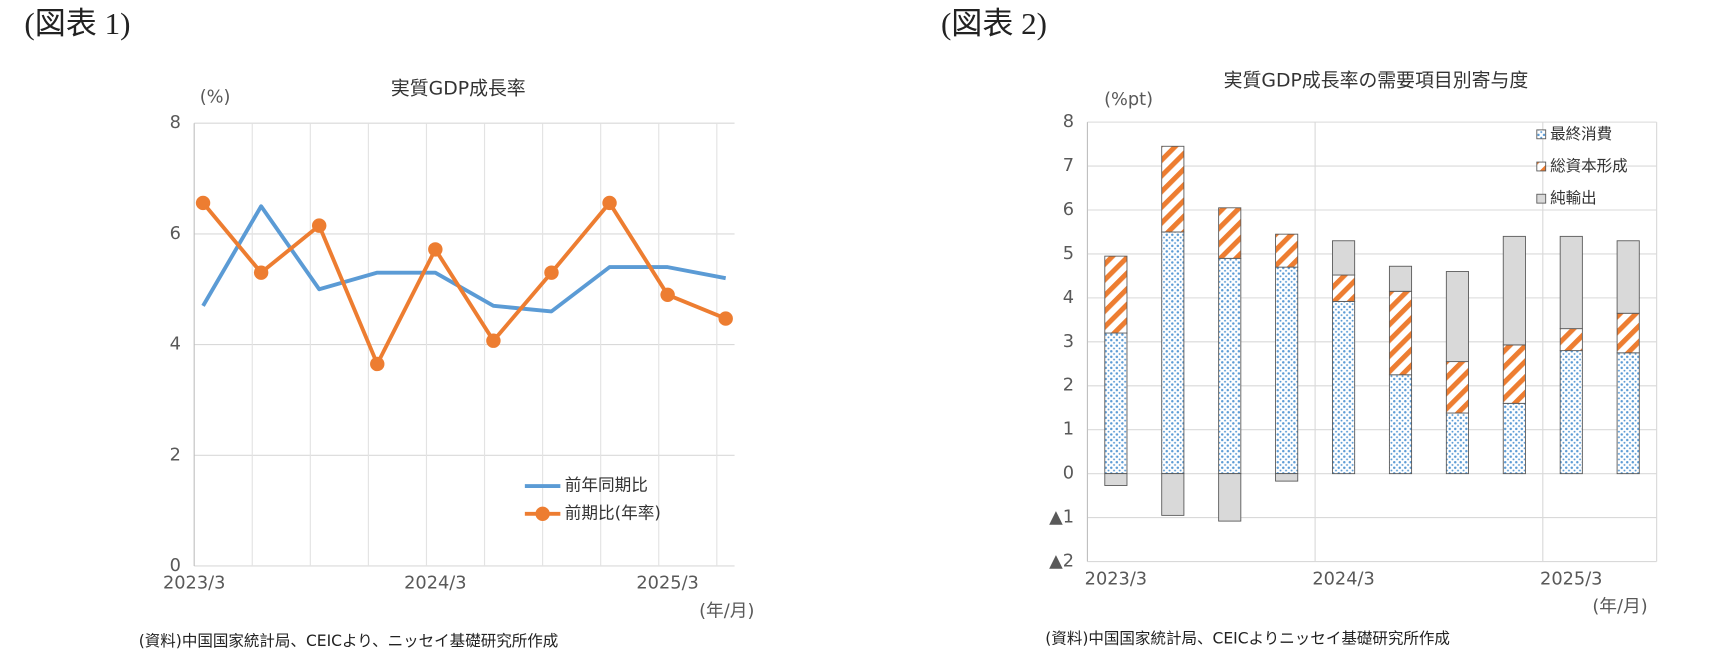 This screenshot has height=667, width=1731. I want to click on figure-label: (図表 2), so click(994, 23).